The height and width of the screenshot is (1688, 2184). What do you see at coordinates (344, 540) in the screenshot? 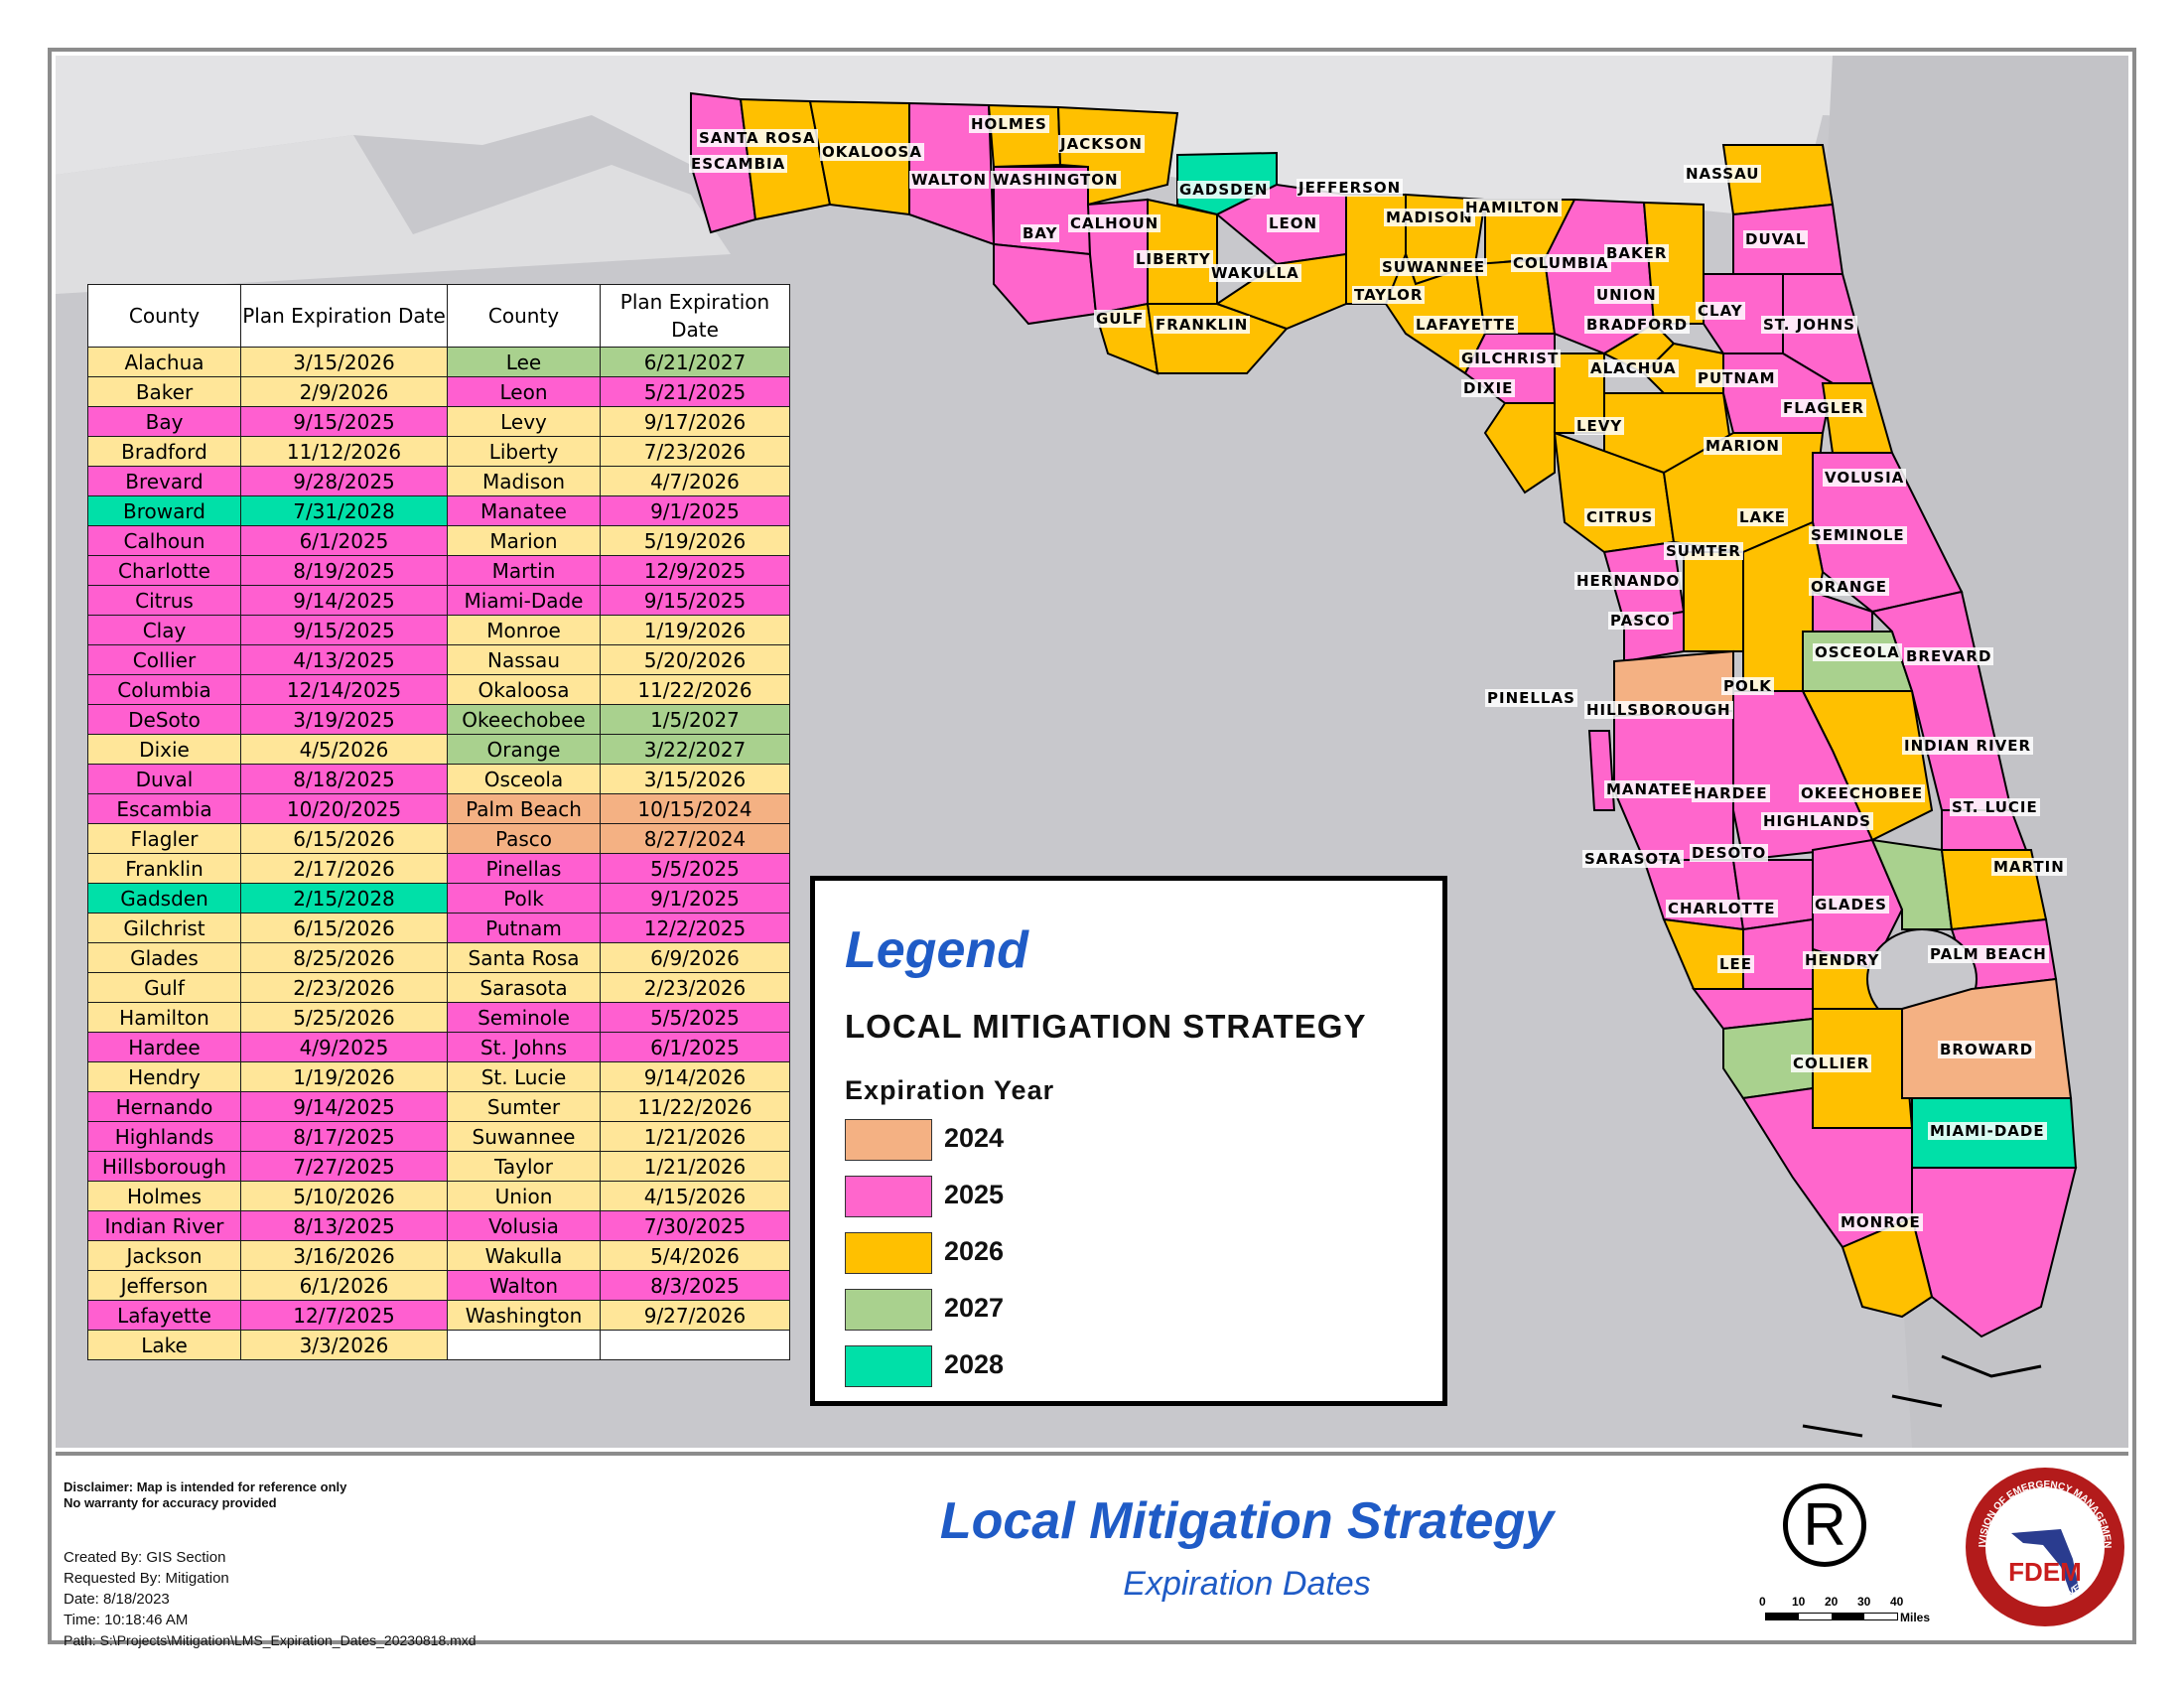
I see `date-cell: 6/1/2025` at bounding box center [344, 540].